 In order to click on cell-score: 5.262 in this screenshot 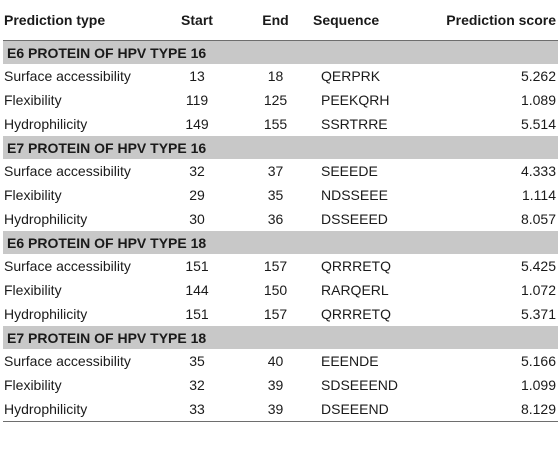, I will do `click(538, 76)`.